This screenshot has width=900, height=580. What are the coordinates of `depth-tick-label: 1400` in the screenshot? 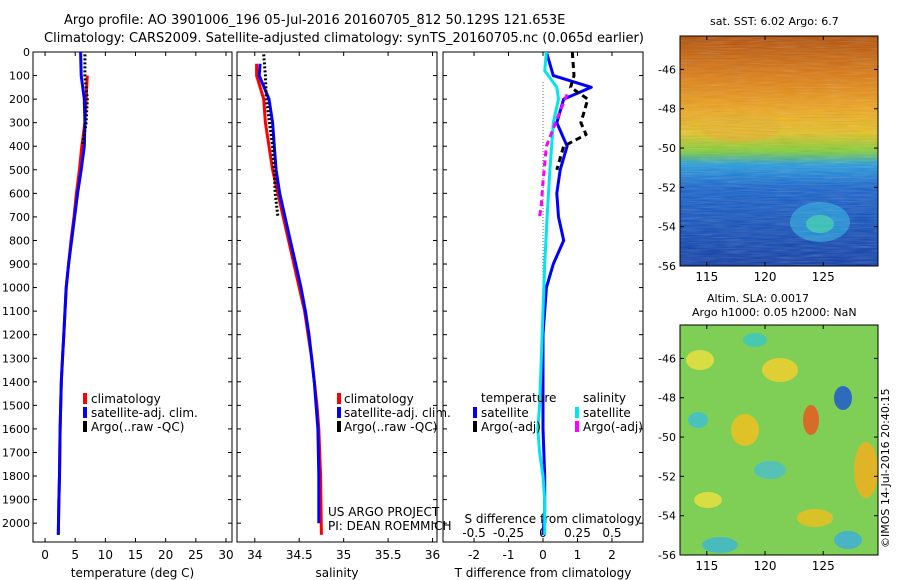 It's located at (16, 382).